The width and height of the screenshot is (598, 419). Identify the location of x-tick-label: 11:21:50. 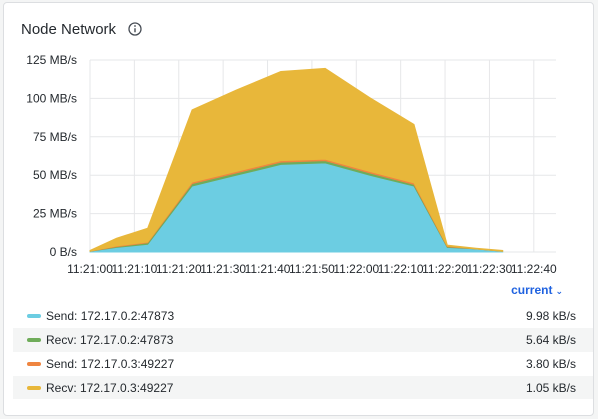
(312, 269).